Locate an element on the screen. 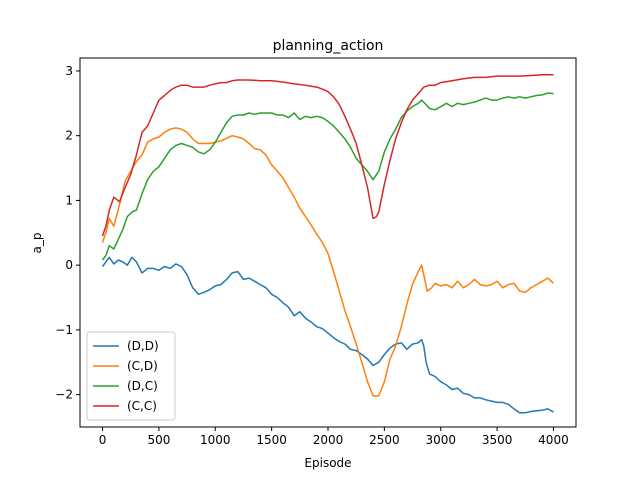 The image size is (640, 480). x-tick-label: 2000 is located at coordinates (328, 440).